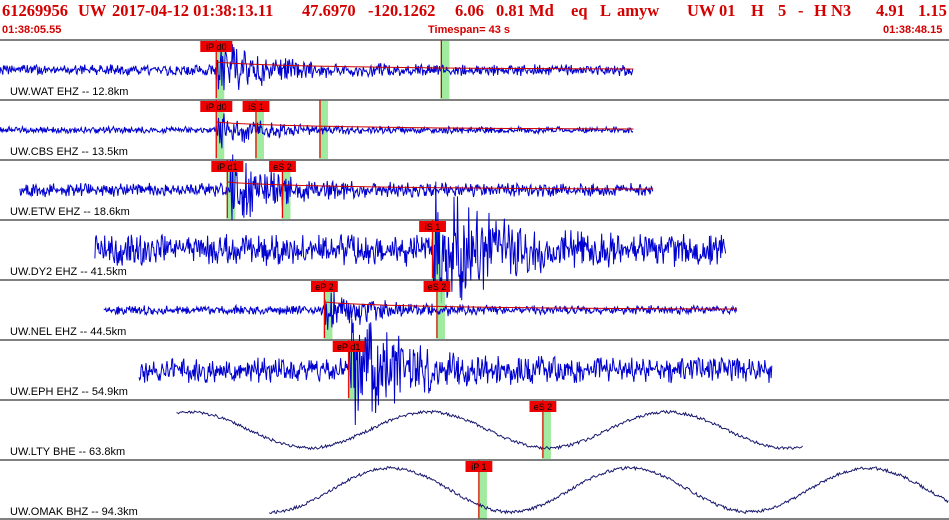  Describe the element at coordinates (833, 10) in the screenshot. I see `quality: H N3` at that location.